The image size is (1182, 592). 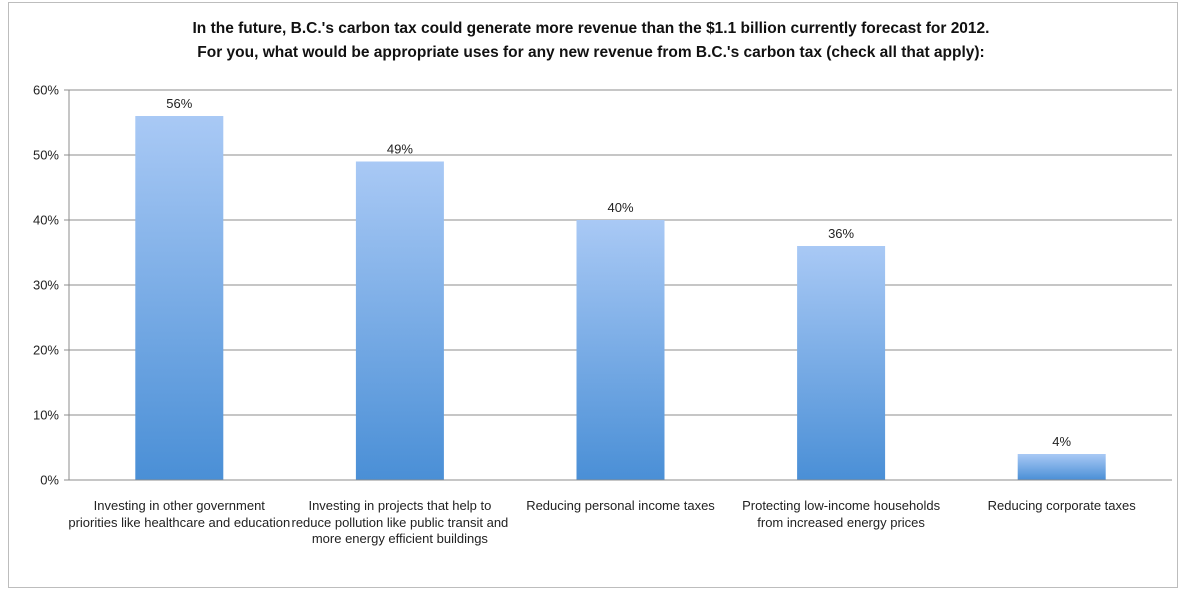 I want to click on x-tick-label: Reducing corporate taxes, so click(x=1061, y=505).